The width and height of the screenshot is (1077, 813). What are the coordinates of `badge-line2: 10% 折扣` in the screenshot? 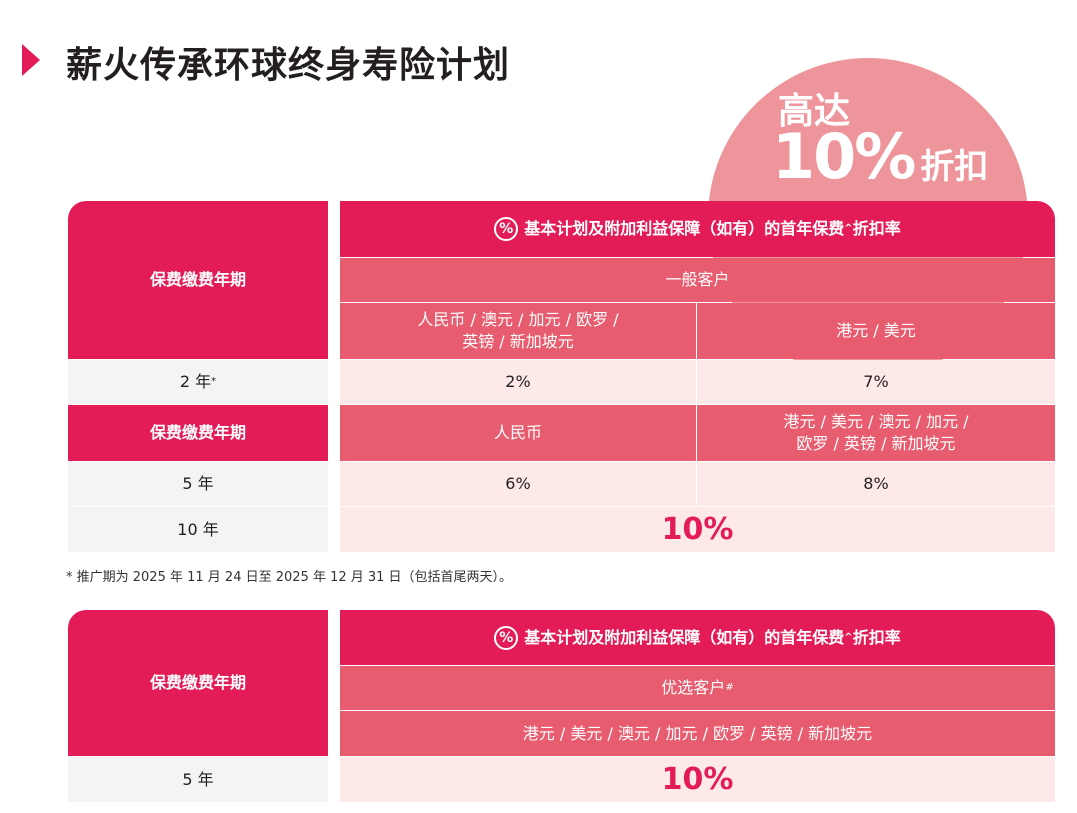 It's located at (880, 156).